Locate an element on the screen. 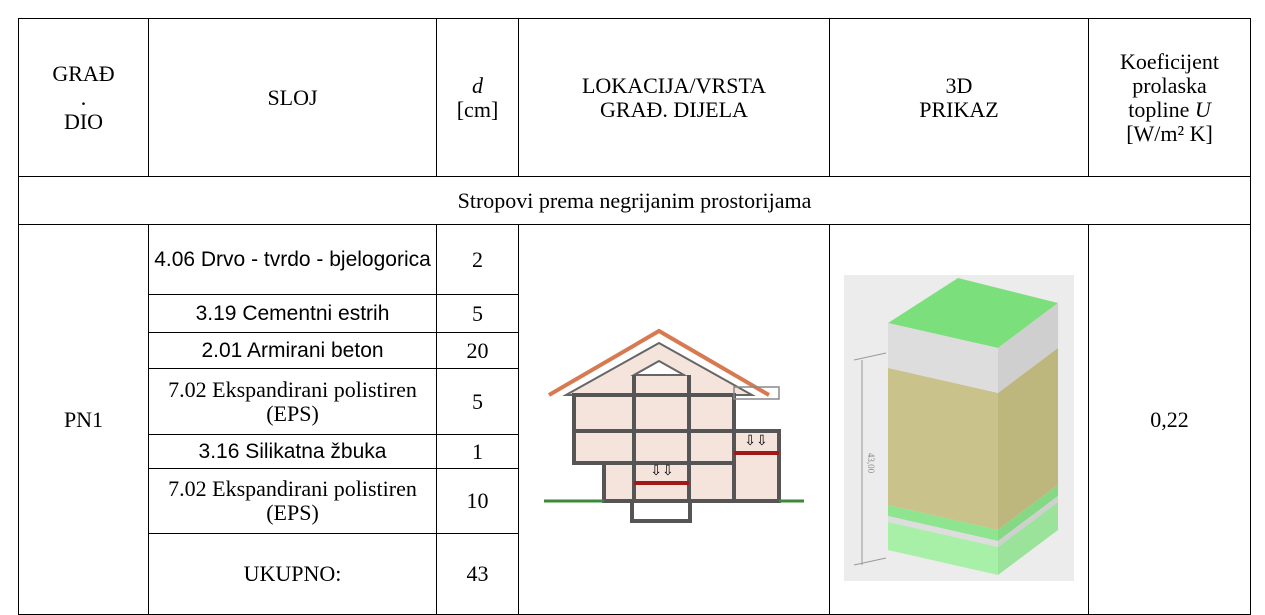  header-text: GRAĐ is located at coordinates (83, 73).